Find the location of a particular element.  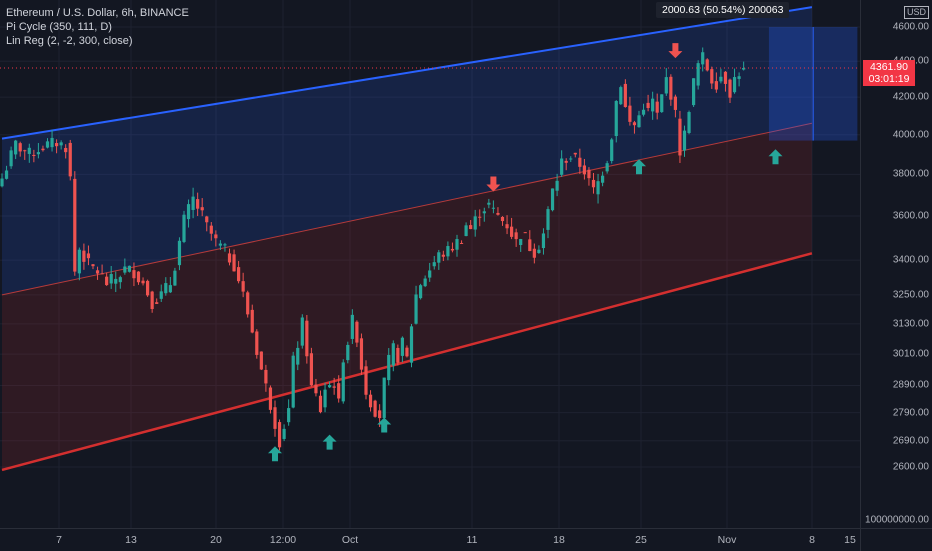

buy-signal-arrow is located at coordinates (384, 425).